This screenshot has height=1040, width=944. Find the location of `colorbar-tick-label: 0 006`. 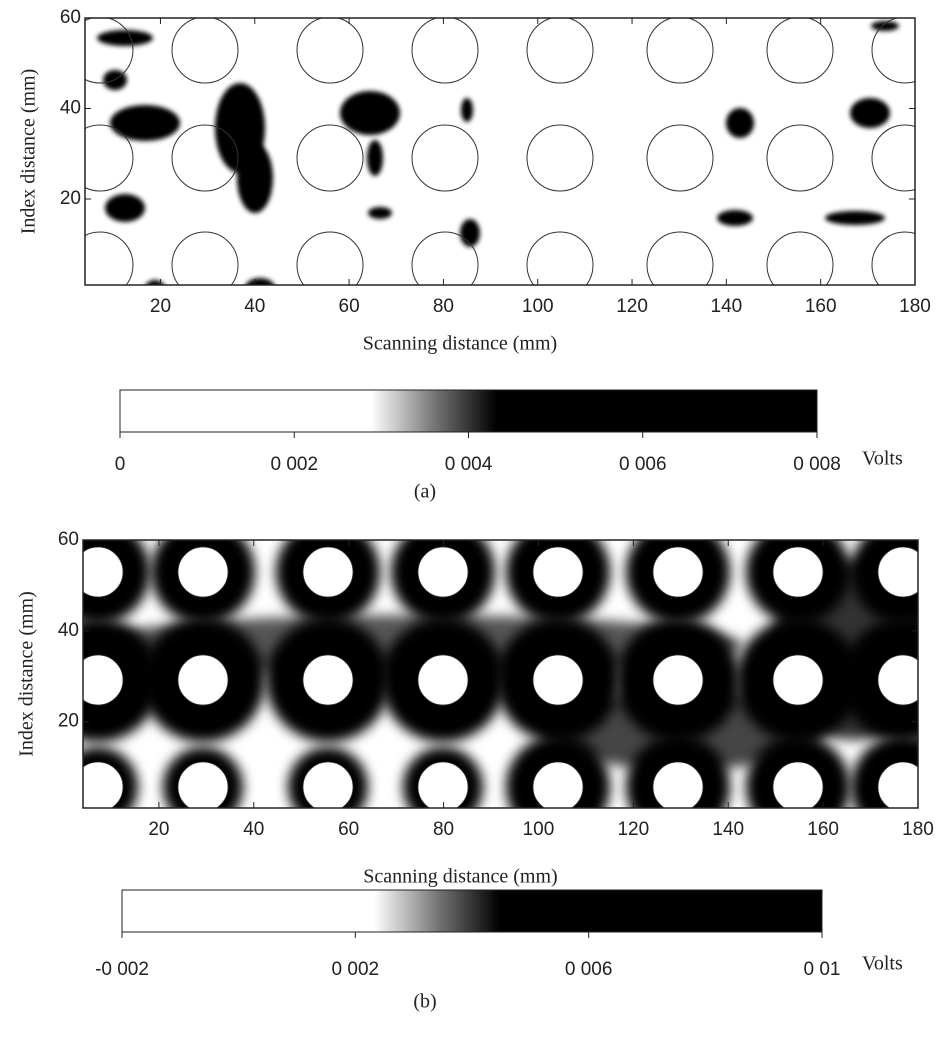

colorbar-tick-label: 0 006 is located at coordinates (643, 464).